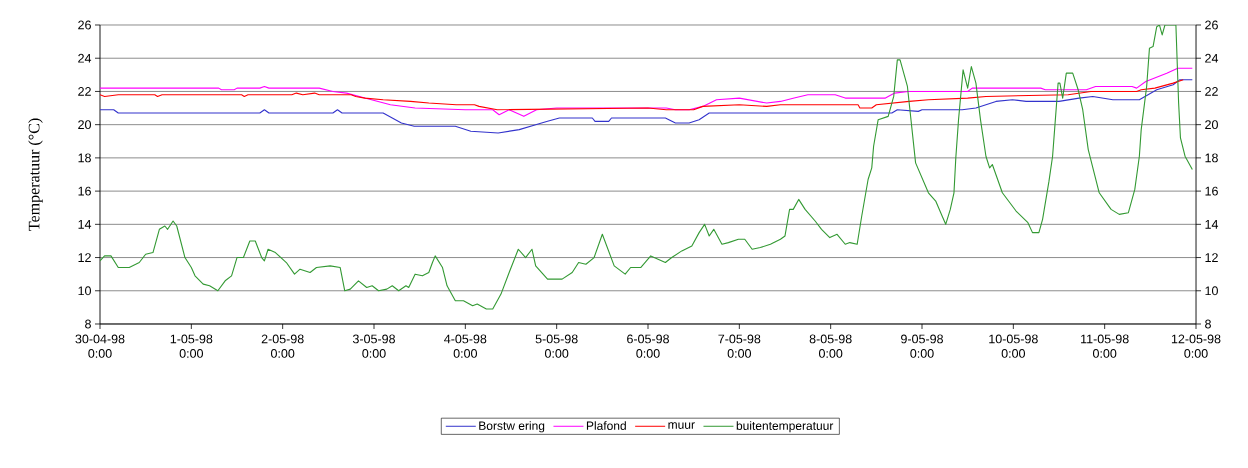 This screenshot has width=1248, height=468. What do you see at coordinates (85, 58) in the screenshot?
I see `y-tick-label: 24` at bounding box center [85, 58].